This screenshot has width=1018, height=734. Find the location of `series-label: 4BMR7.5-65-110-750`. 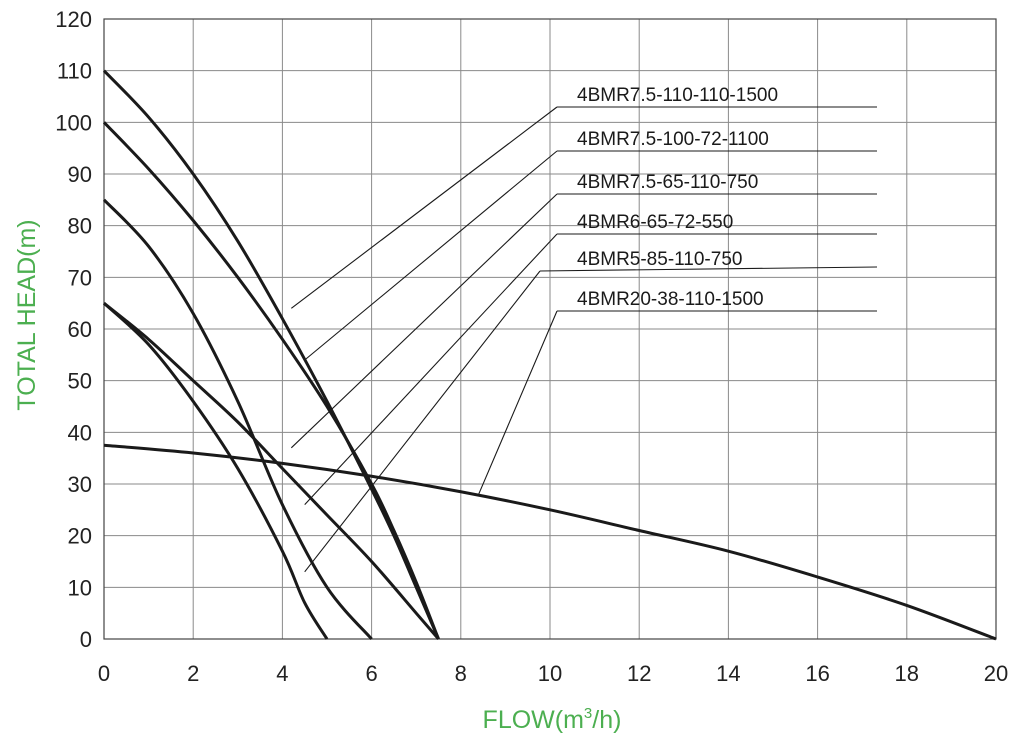

series-label: 4BMR7.5-65-110-750 is located at coordinates (667, 182).